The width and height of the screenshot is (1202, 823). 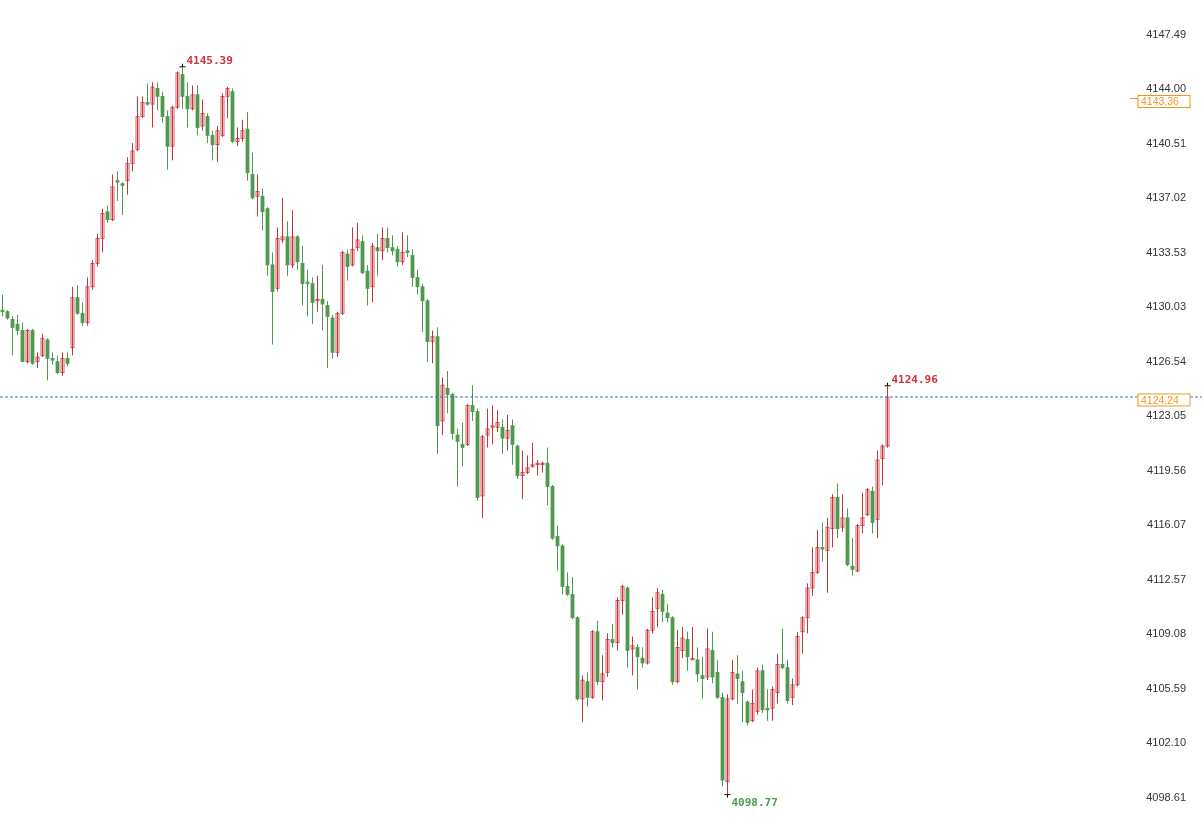 What do you see at coordinates (1166, 687) in the screenshot?
I see `y-tick-label: 4105.59` at bounding box center [1166, 687].